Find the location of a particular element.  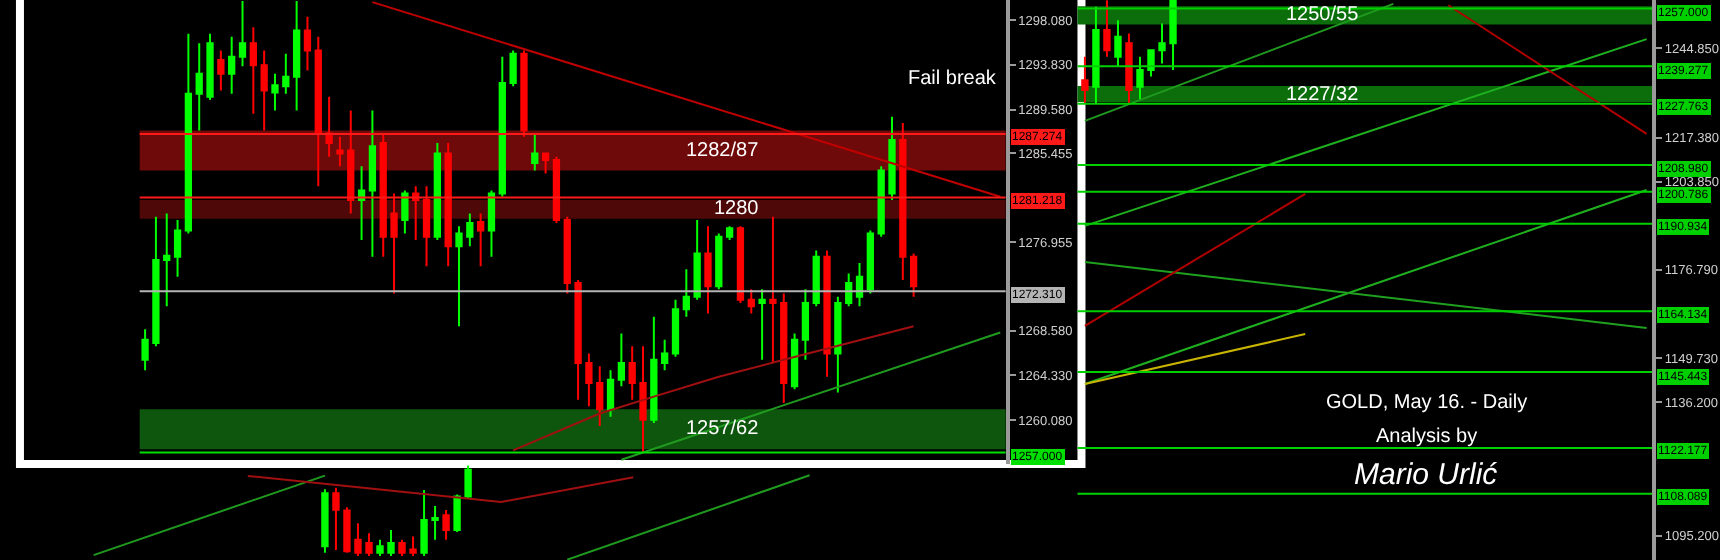

band-label: 1282/87 is located at coordinates (723, 151).